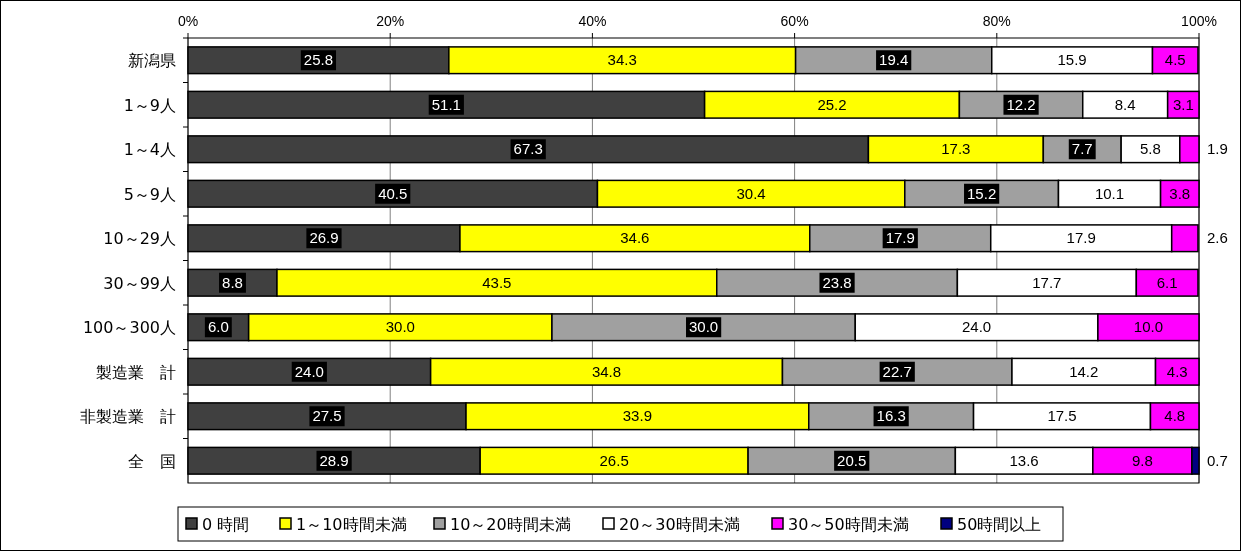 The width and height of the screenshot is (1241, 551). Describe the element at coordinates (226, 524) in the screenshot. I see `legend-label: 0 時間` at that location.